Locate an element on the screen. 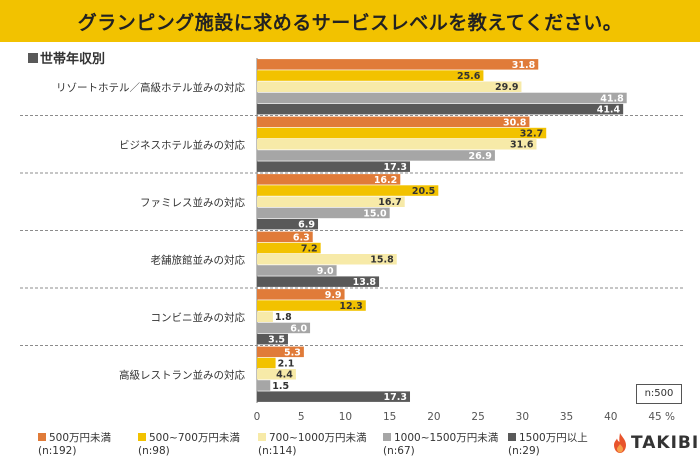  data-label: 12.3 is located at coordinates (350, 306).